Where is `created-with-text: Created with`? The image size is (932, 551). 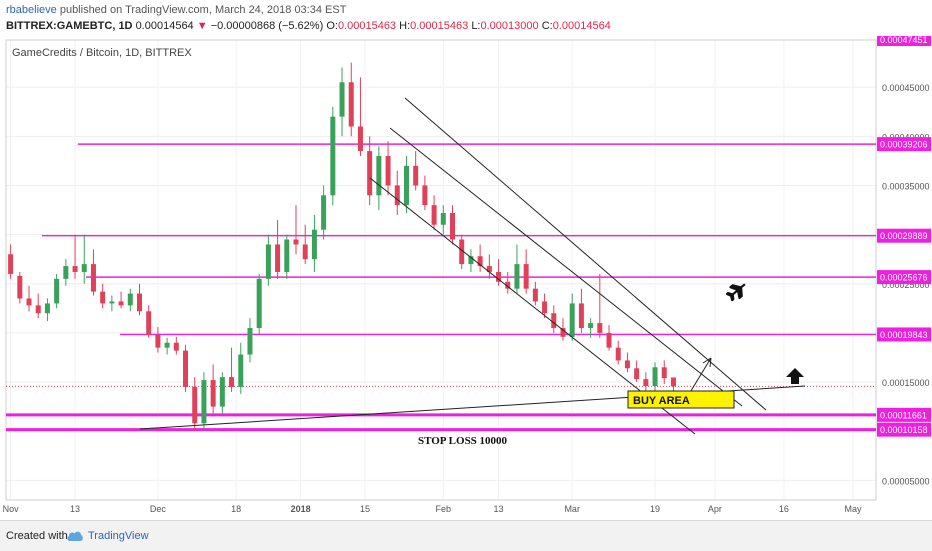 created-with-text: Created with is located at coordinates (37, 536).